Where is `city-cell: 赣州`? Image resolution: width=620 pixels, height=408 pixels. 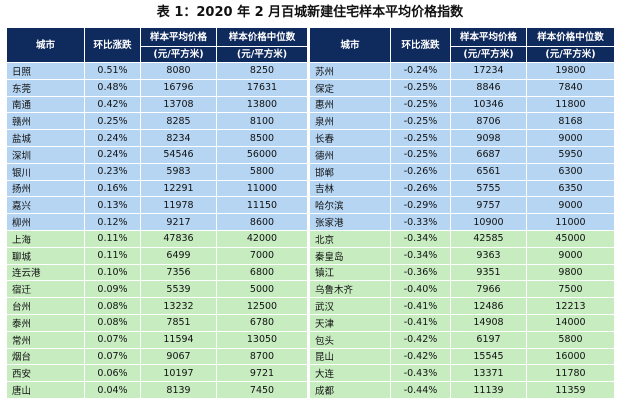 city-cell: 赣州 is located at coordinates (45, 121).